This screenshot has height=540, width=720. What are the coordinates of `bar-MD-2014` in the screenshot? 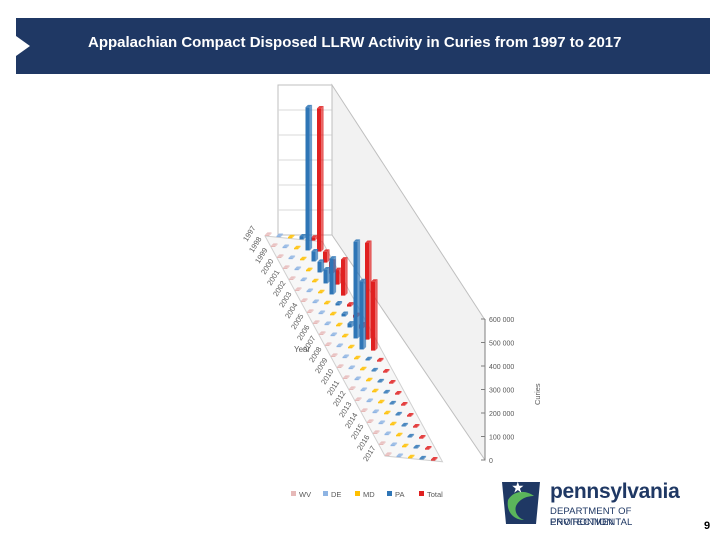 It's located at (392, 425).